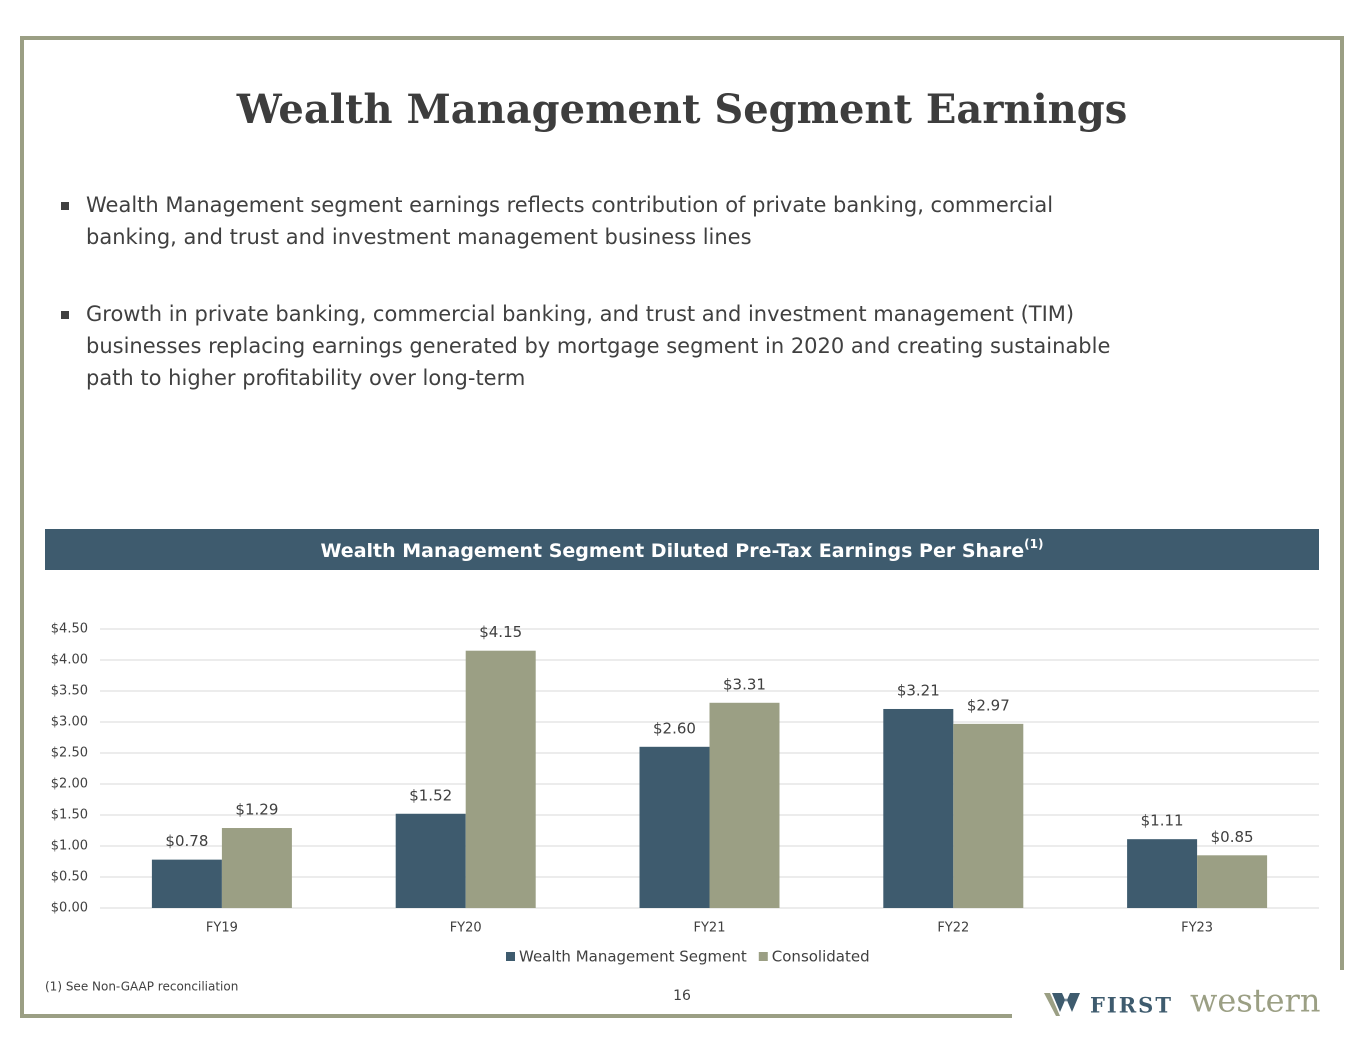  Describe the element at coordinates (953, 928) in the screenshot. I see `x-tick-label: FY22` at that location.